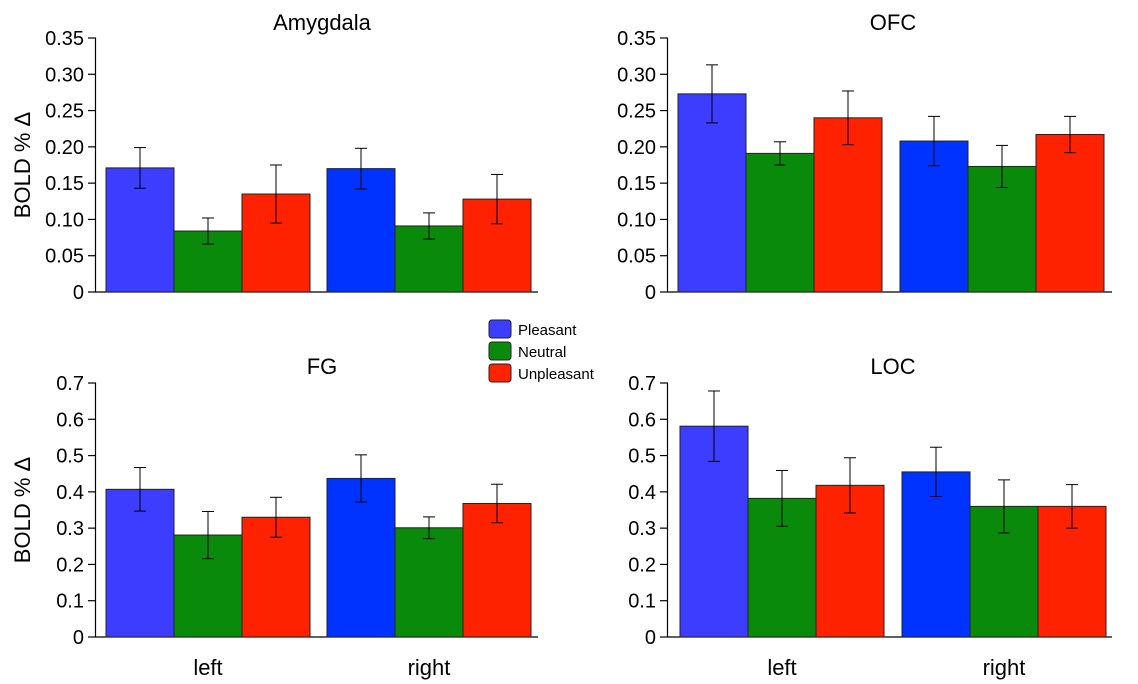 The width and height of the screenshot is (1138, 684). I want to click on panel-title: OFC, so click(893, 22).